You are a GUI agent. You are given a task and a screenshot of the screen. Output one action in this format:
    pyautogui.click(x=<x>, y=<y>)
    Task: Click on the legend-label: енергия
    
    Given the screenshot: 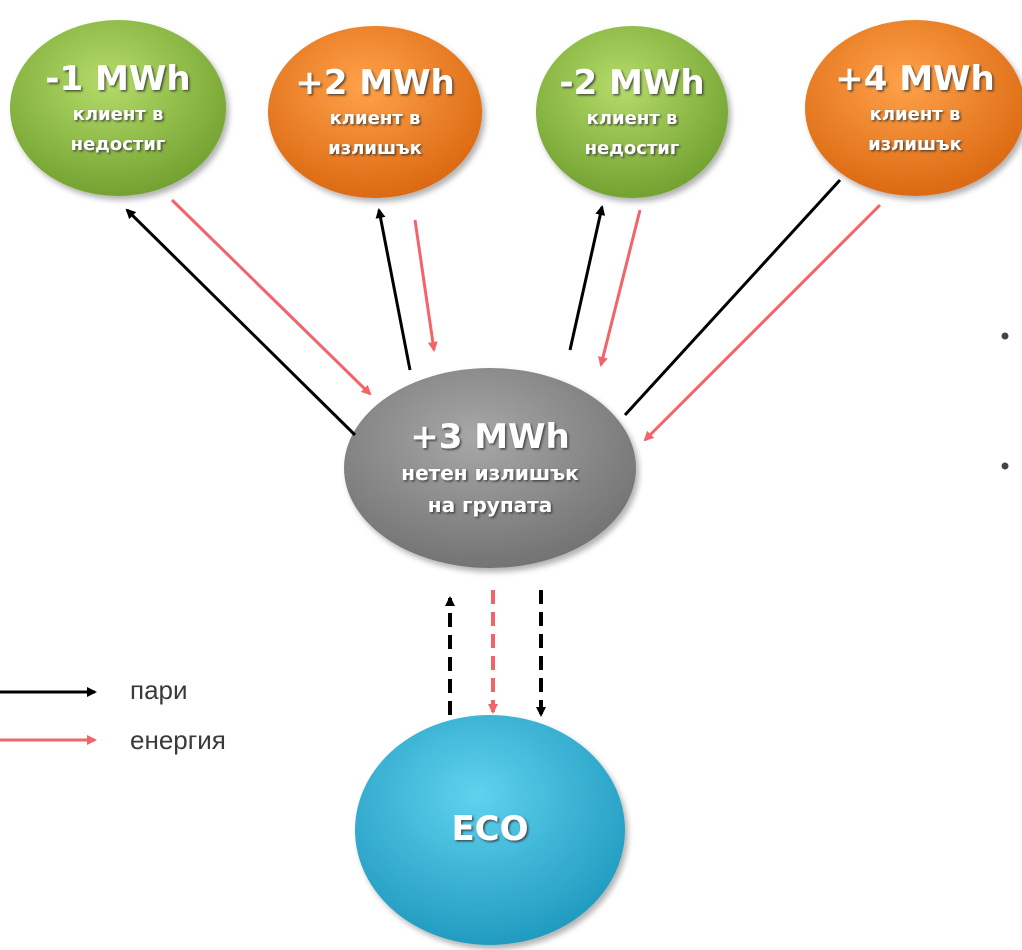 What is the action you would take?
    pyautogui.click(x=178, y=740)
    